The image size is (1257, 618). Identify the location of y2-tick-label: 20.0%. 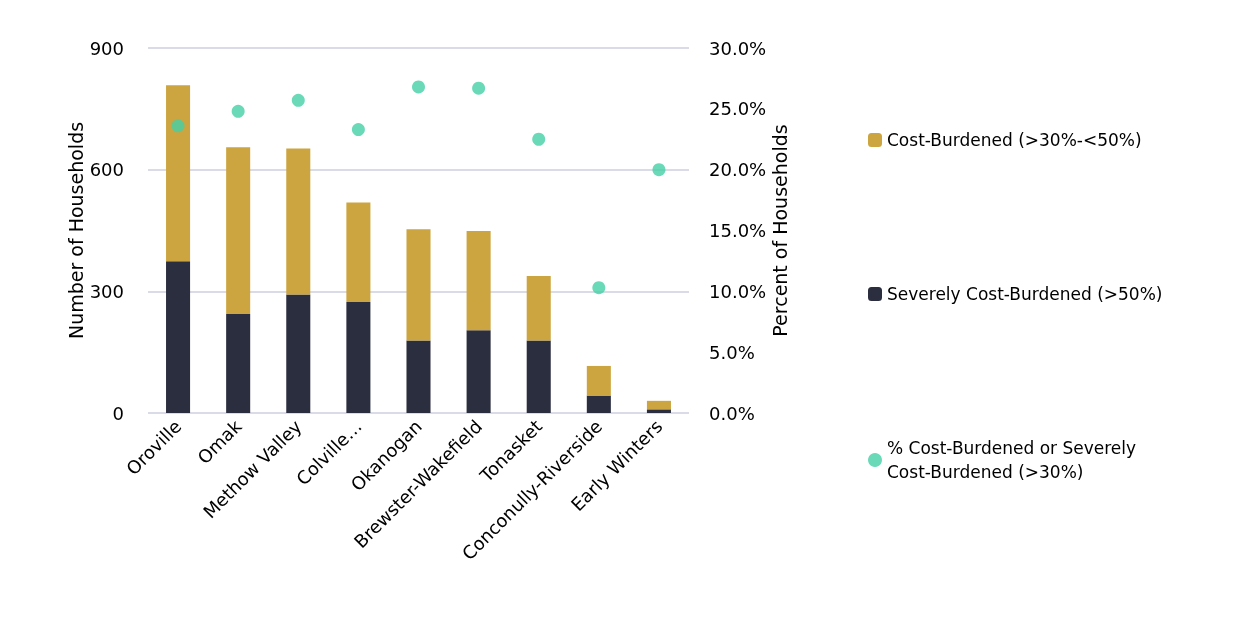
(738, 170).